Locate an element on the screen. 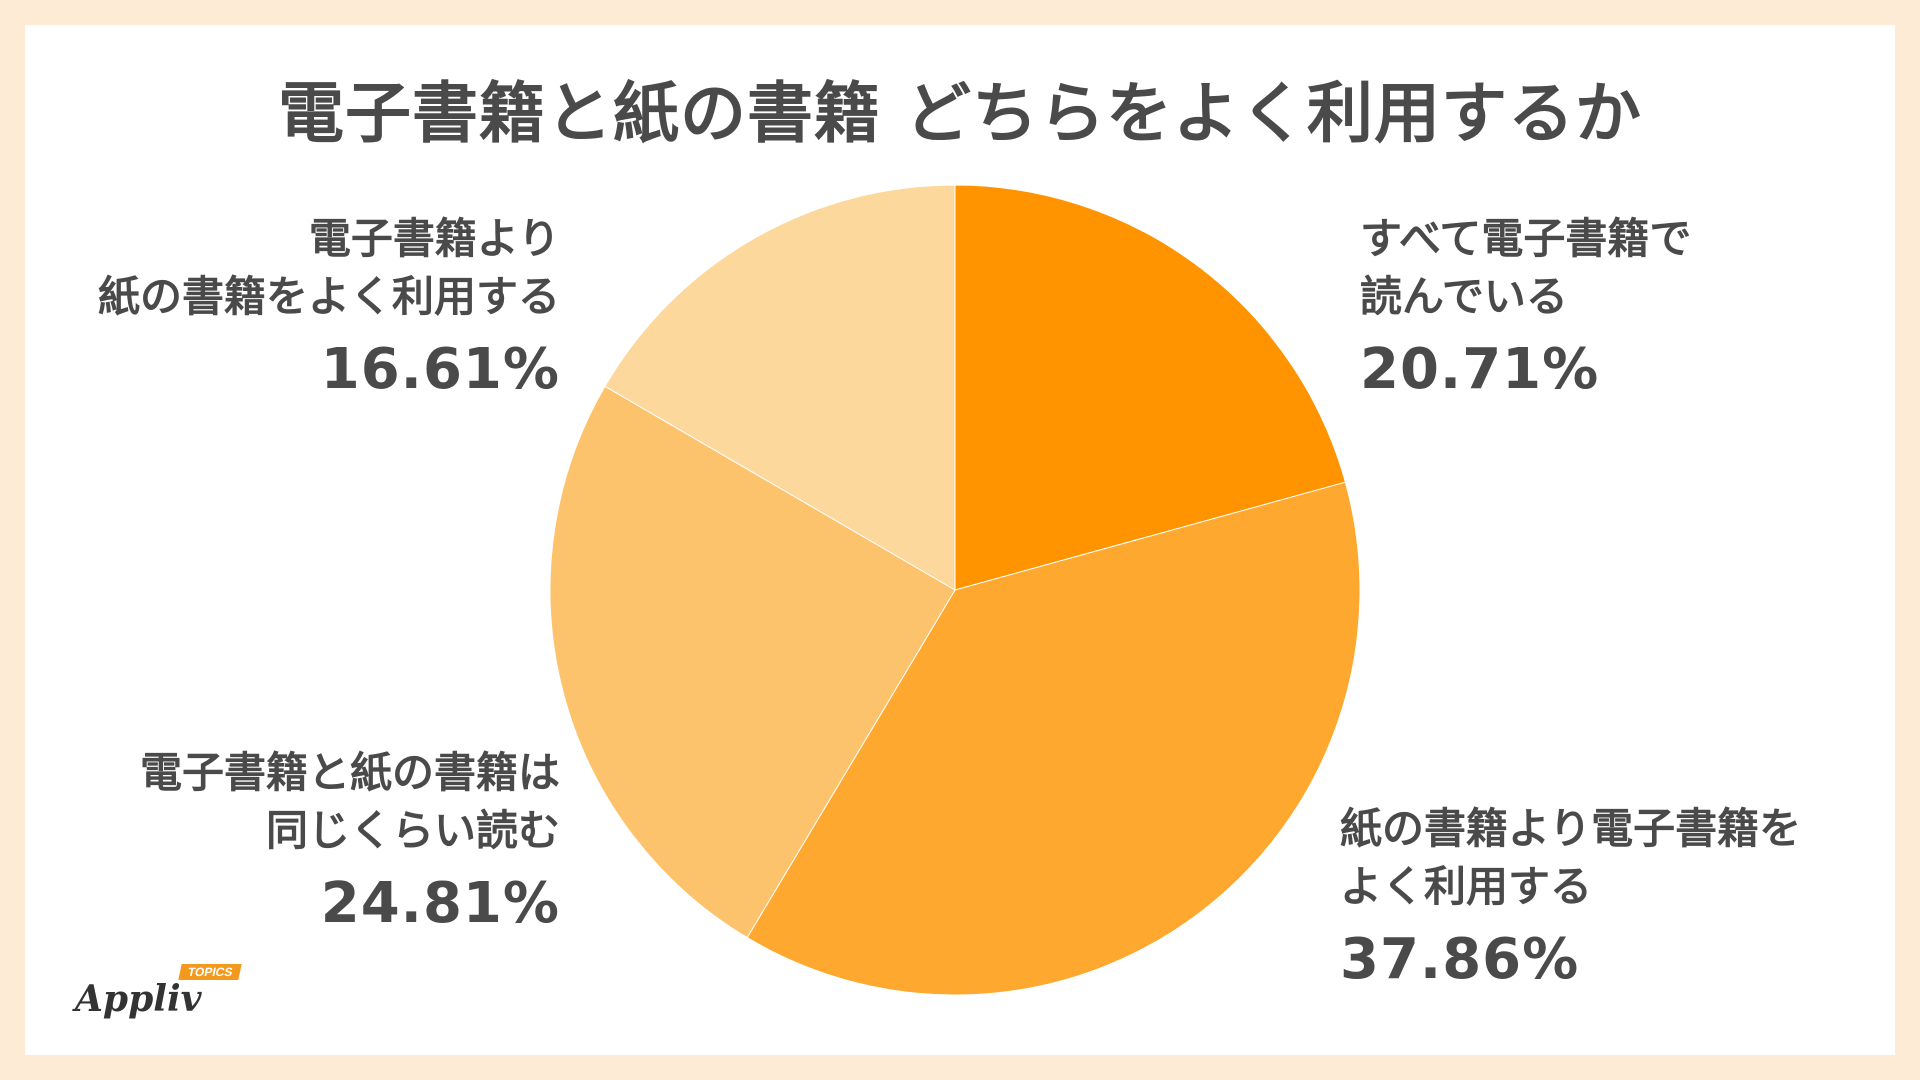 Image resolution: width=1920 pixels, height=1080 pixels. label-equal: 電子書籍と紙の書籍は 同じくらい読む 24.81% is located at coordinates (350, 844).